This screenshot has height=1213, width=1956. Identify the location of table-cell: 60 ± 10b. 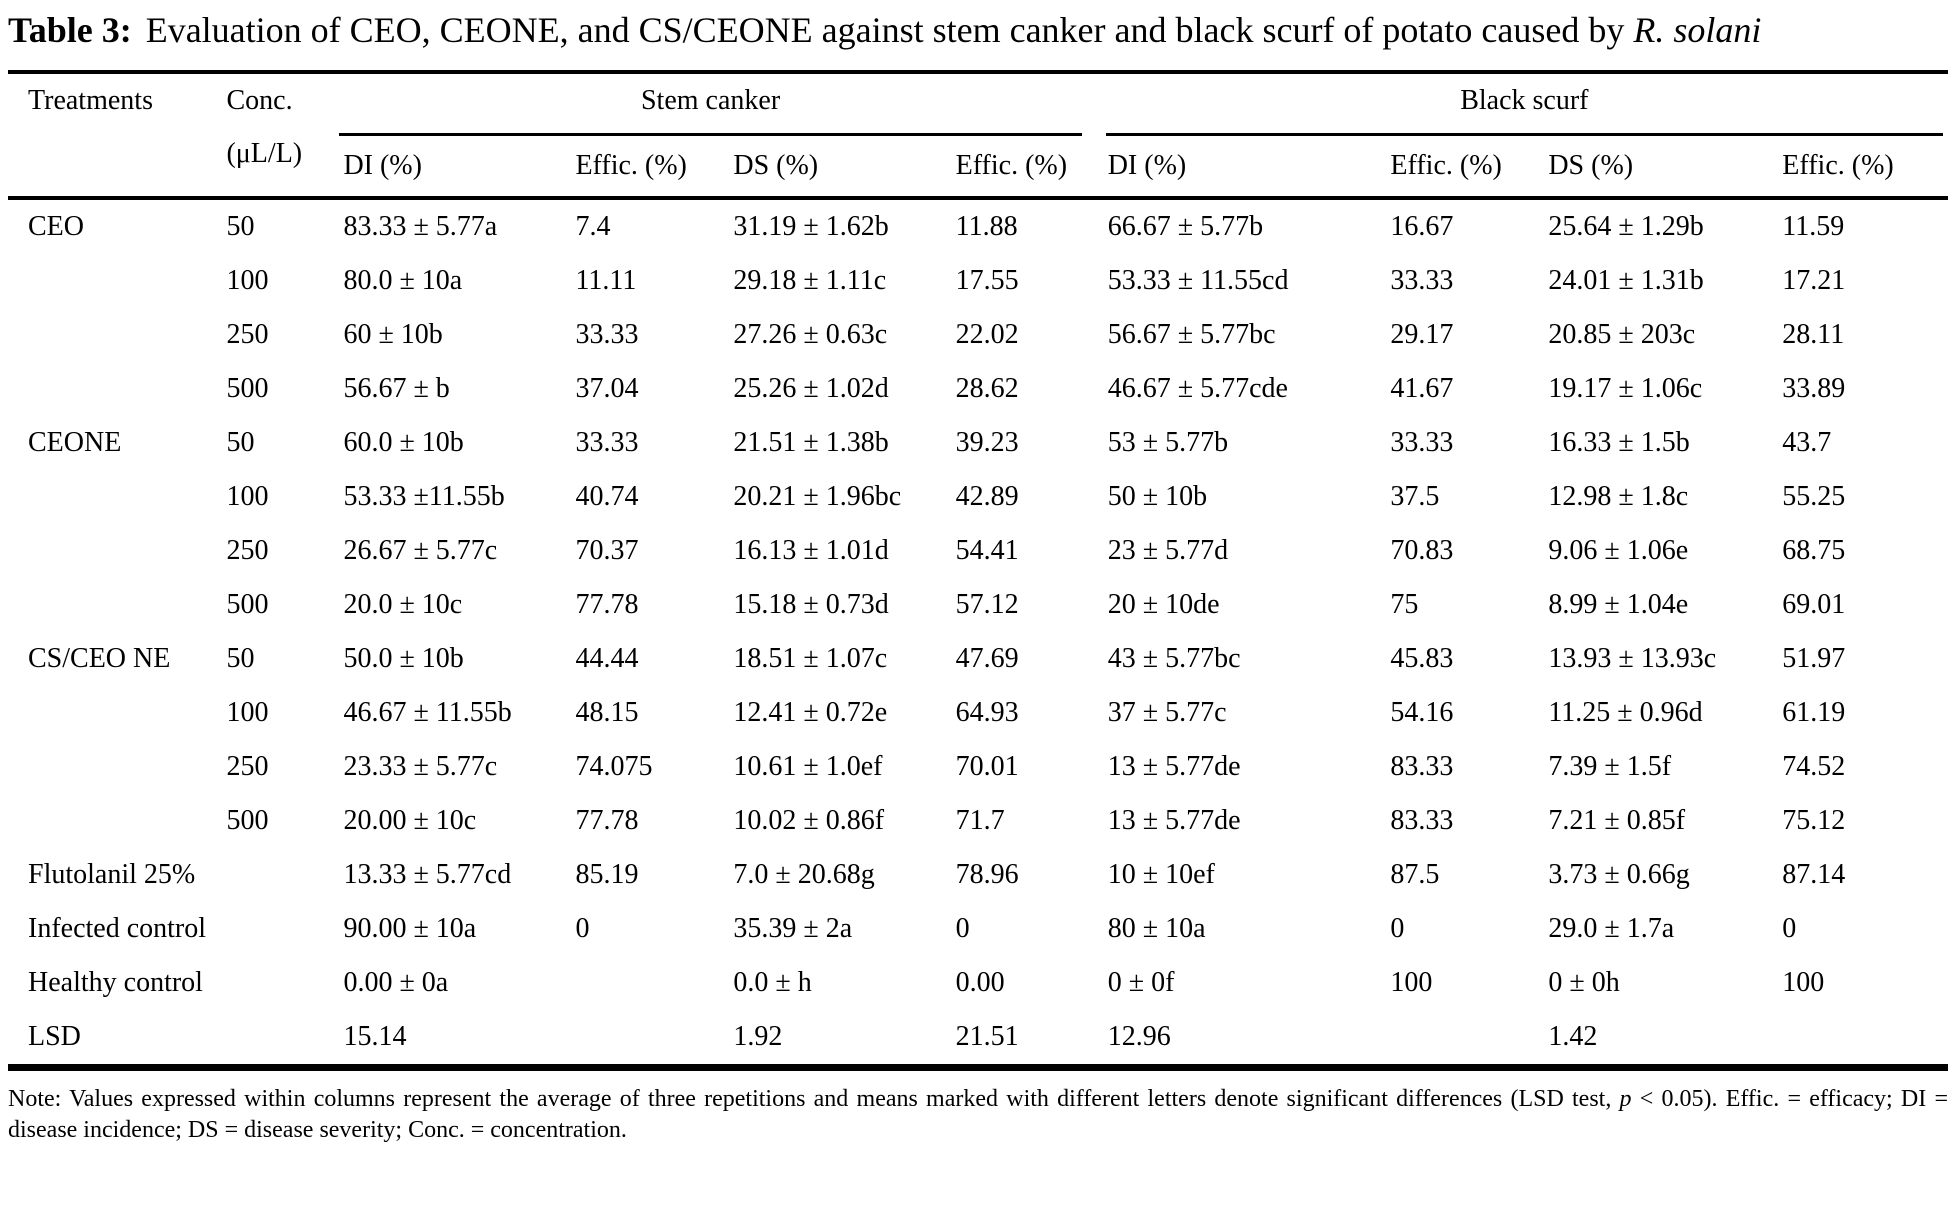
(393, 334).